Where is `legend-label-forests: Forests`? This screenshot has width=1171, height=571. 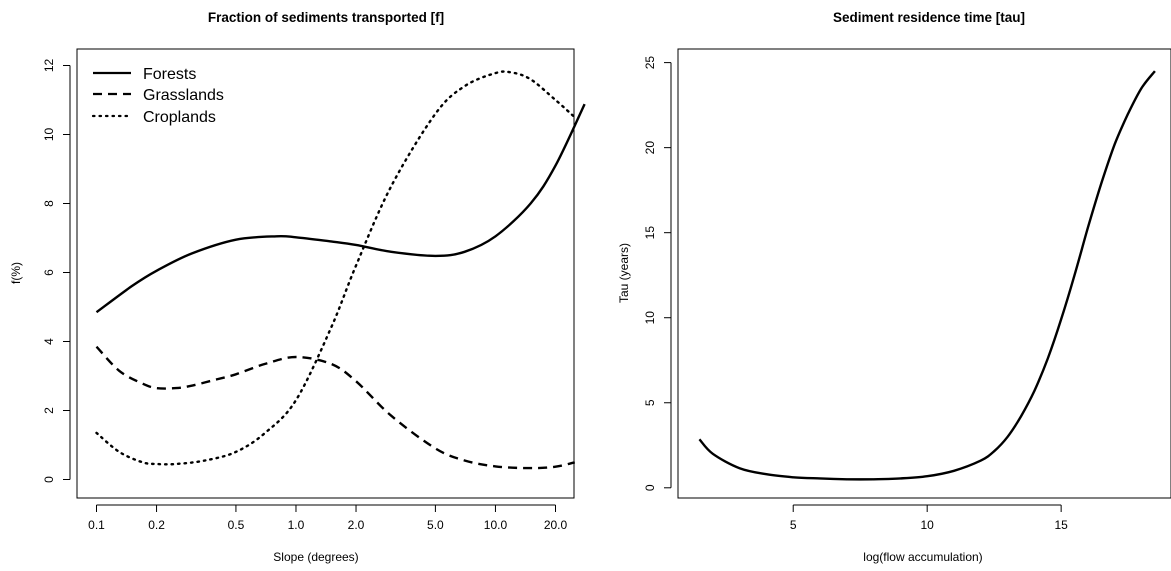
legend-label-forests: Forests is located at coordinates (169, 74).